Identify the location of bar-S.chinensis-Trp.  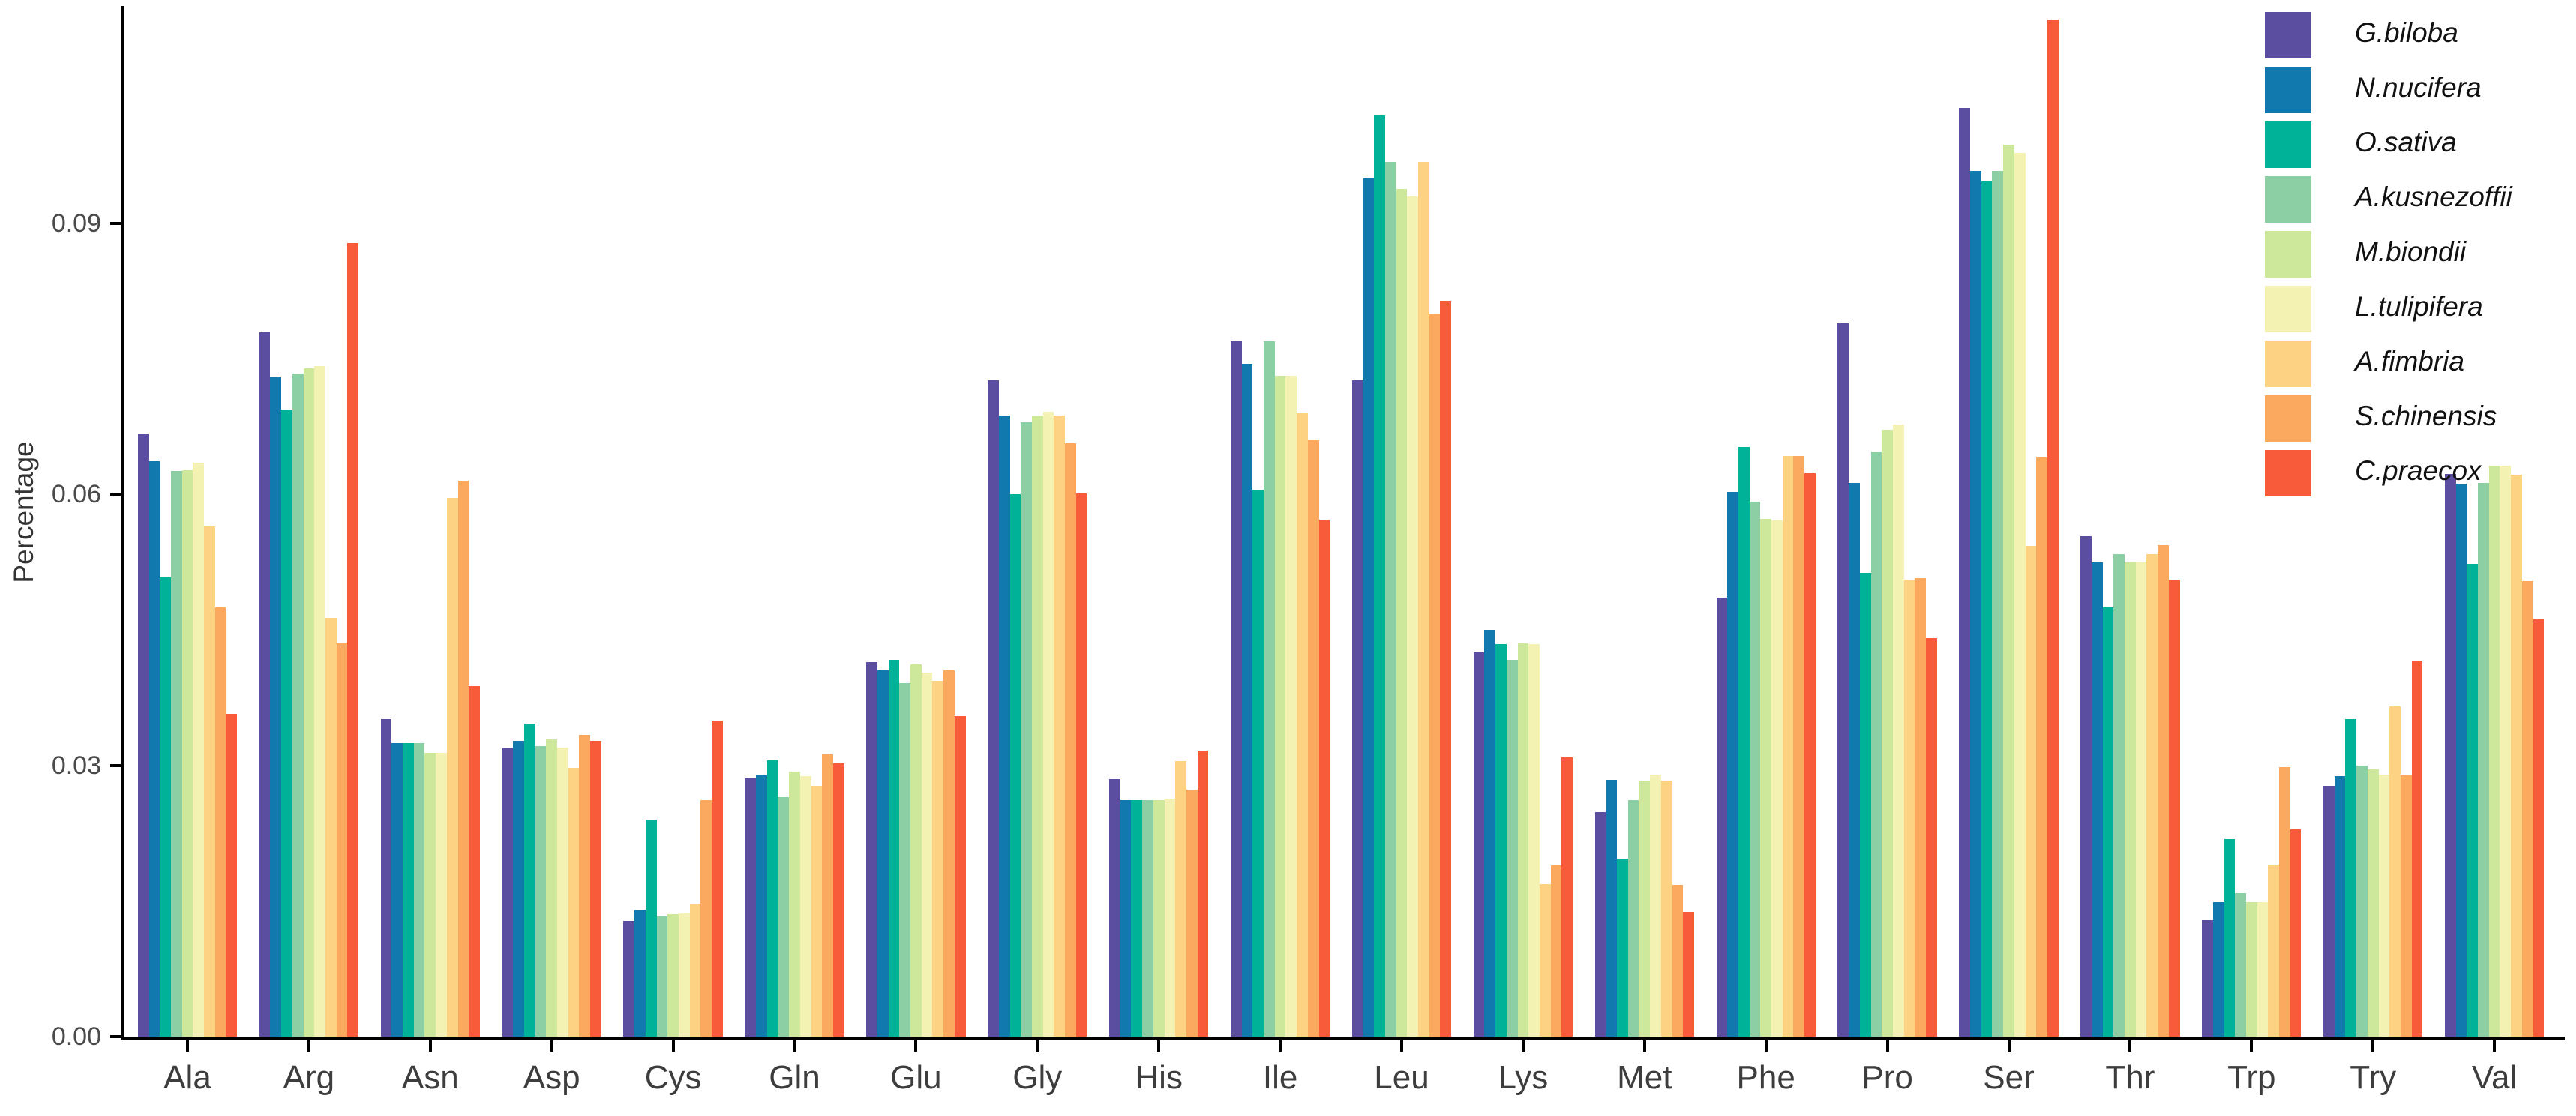
(2284, 901).